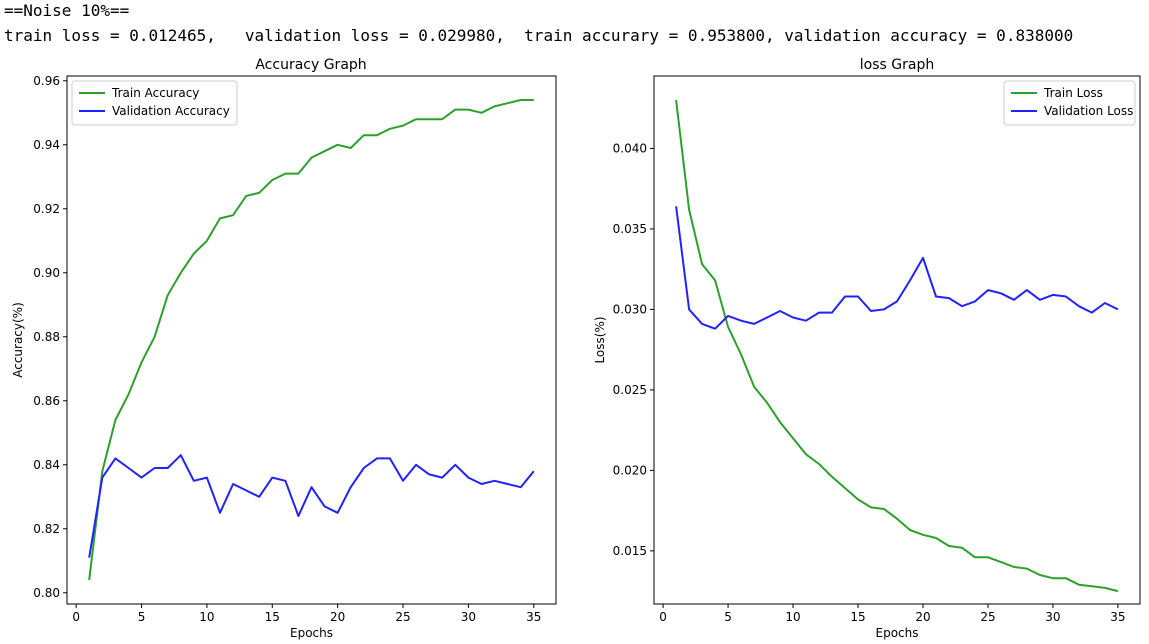 This screenshot has width=1149, height=644. Describe the element at coordinates (18, 340) in the screenshot. I see `y-axis-label: Accuracy(%)` at that location.